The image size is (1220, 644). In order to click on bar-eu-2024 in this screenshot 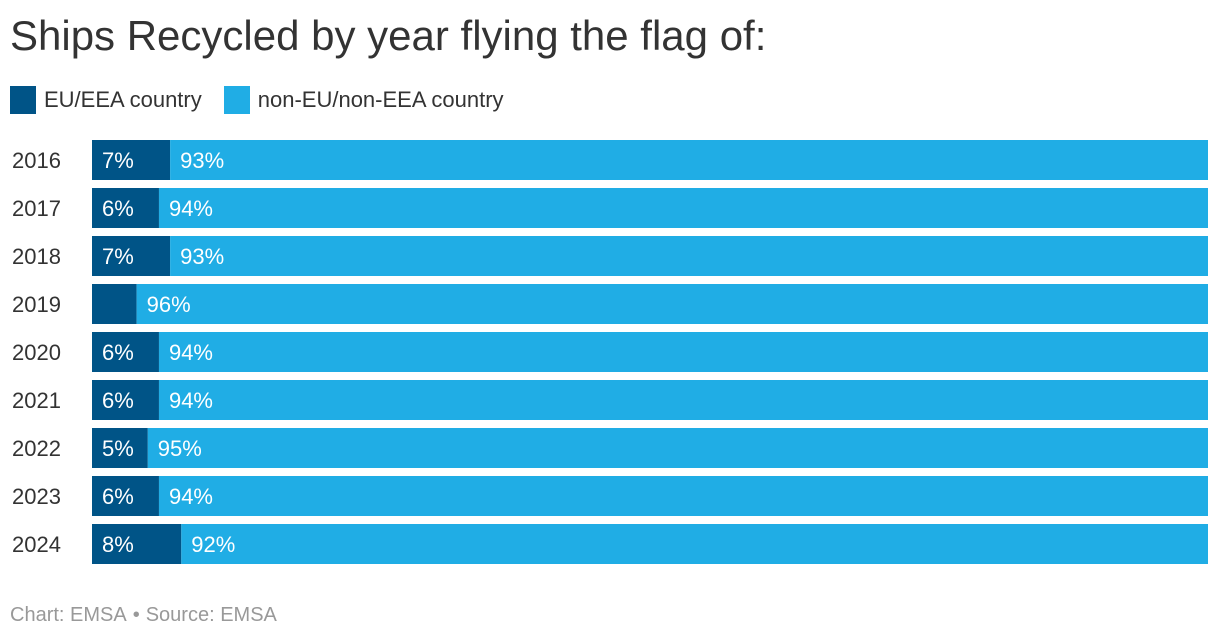, I will do `click(137, 544)`.